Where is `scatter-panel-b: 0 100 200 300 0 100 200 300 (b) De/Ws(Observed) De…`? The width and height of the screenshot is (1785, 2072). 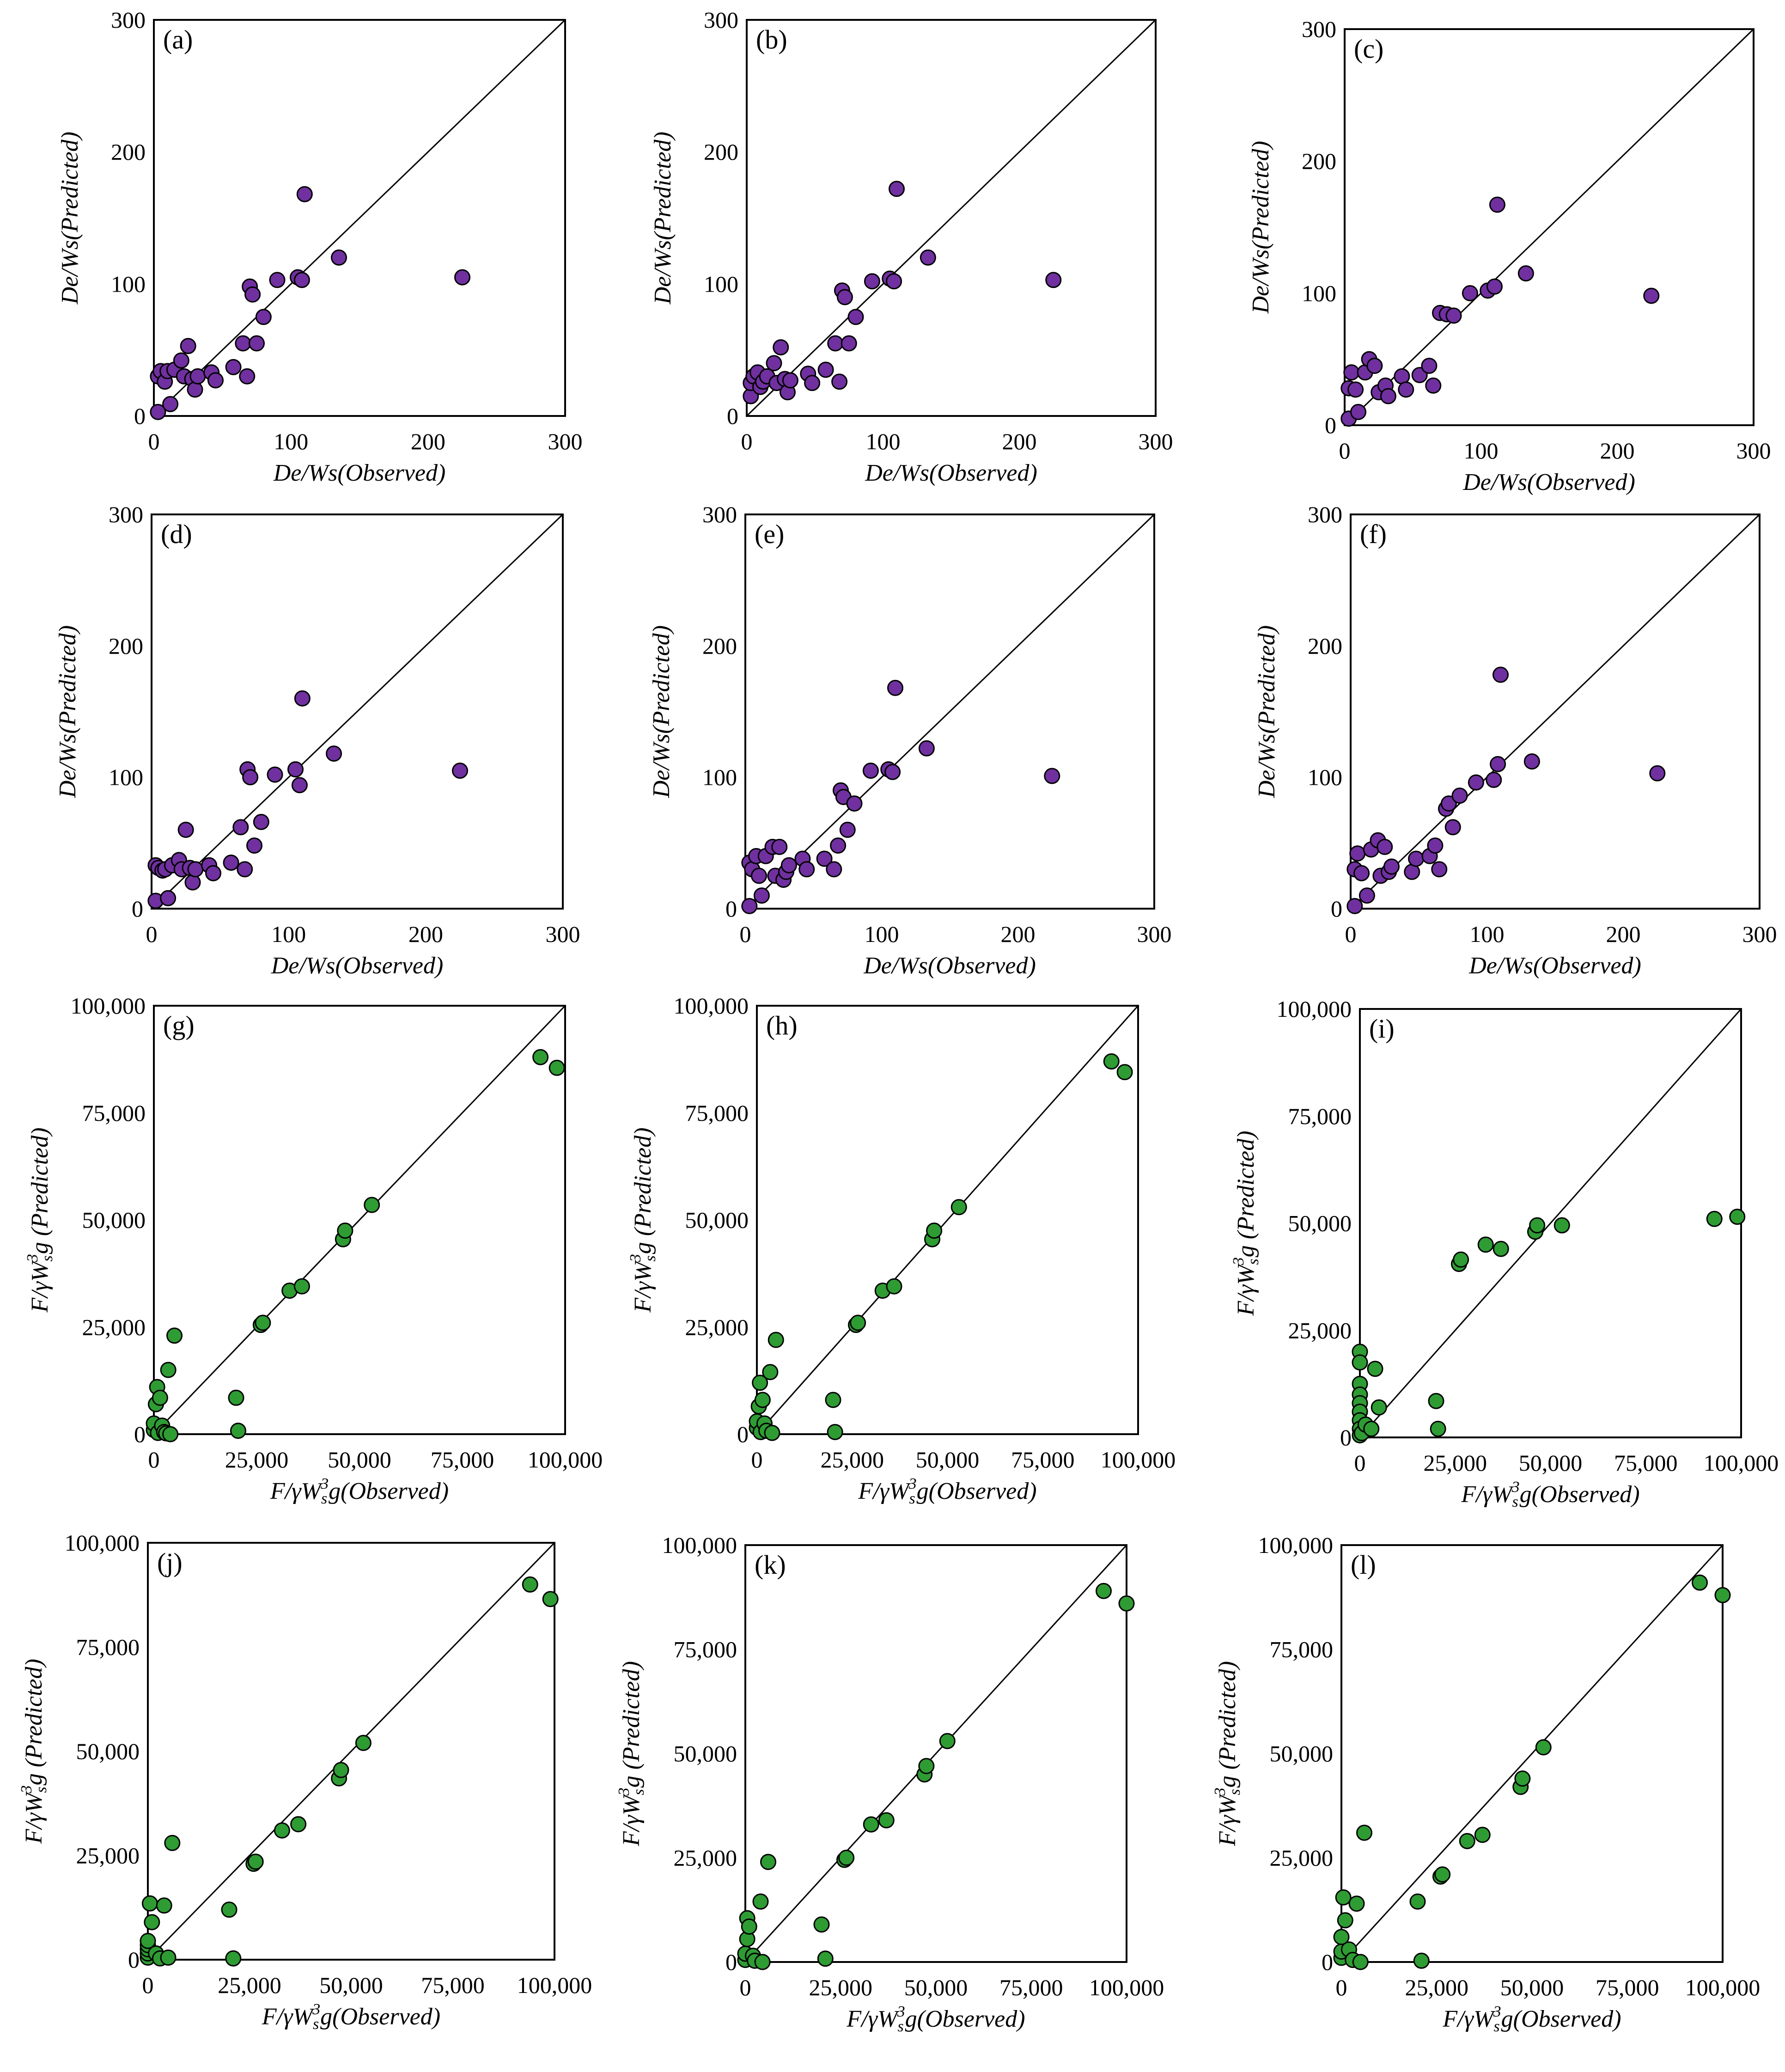
scatter-panel-b: 0 100 200 300 0 100 200 300 (b) De/Ws(Observed) De… is located at coordinates (911, 246).